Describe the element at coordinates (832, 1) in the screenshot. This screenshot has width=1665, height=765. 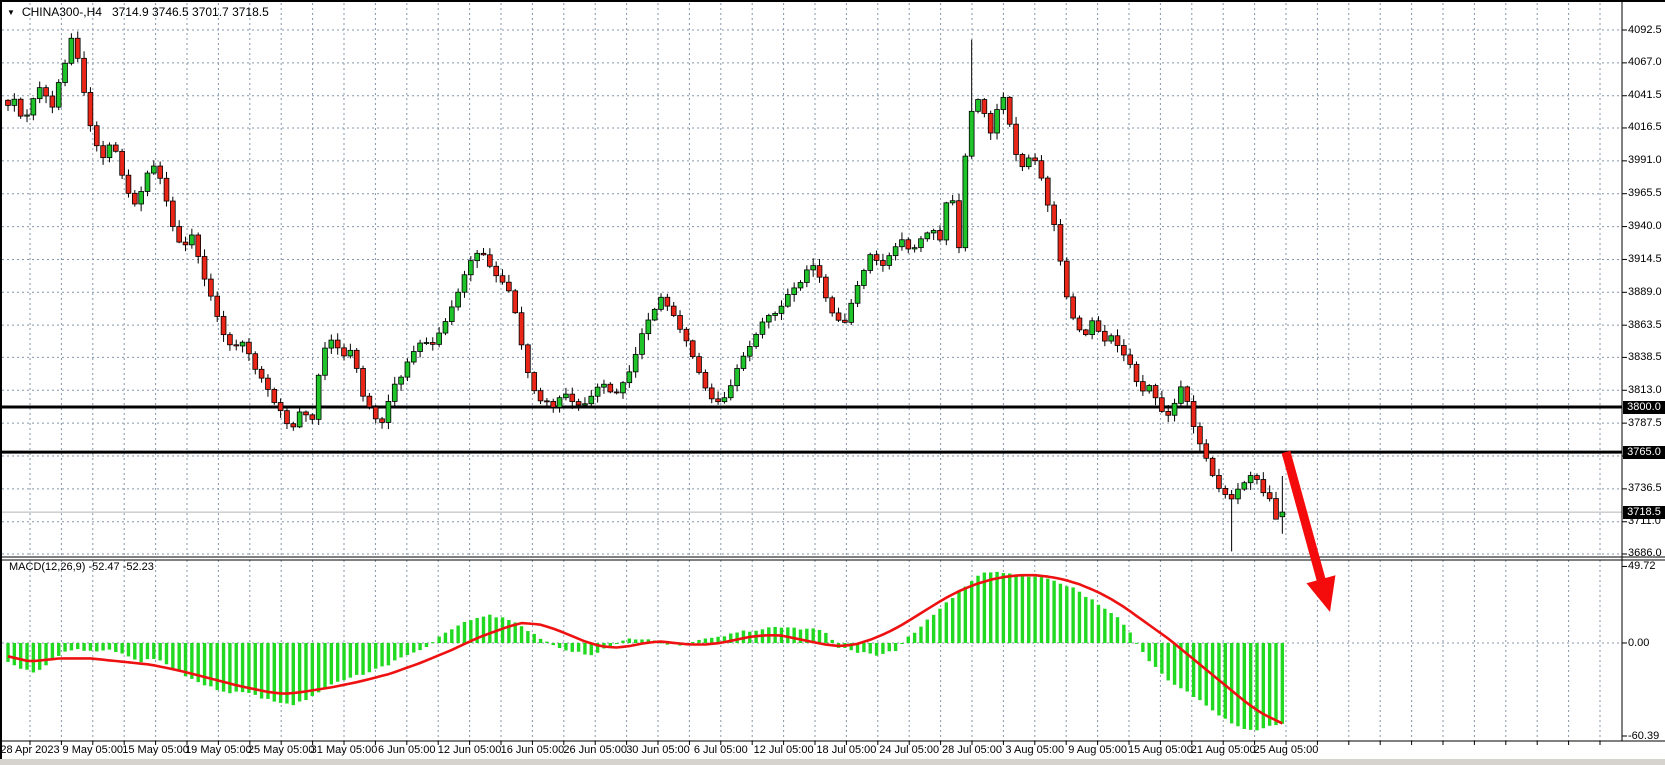
I see `window-border-top` at that location.